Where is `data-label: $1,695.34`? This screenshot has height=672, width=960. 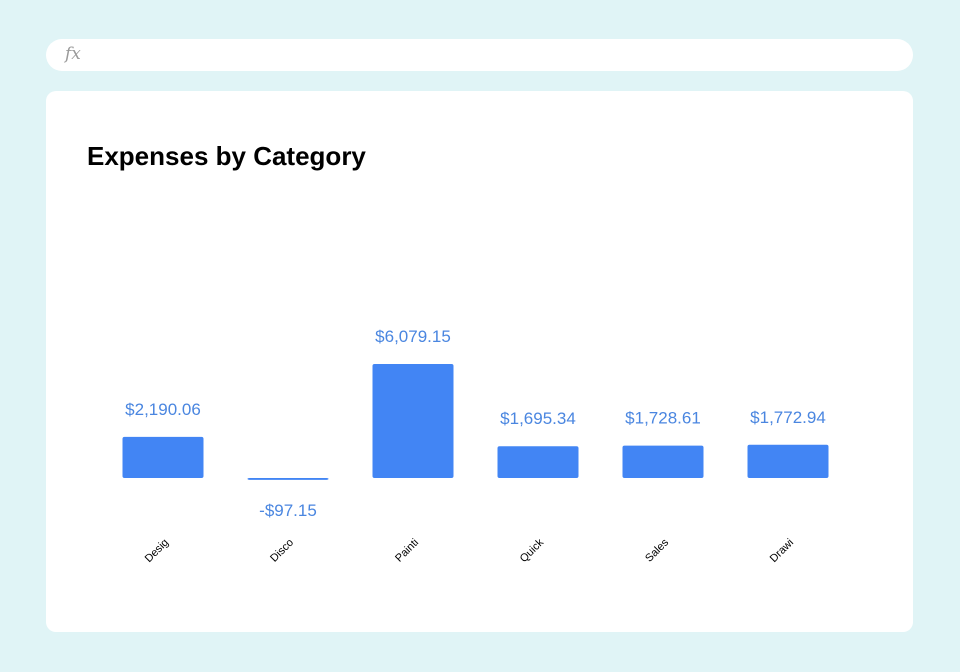
data-label: $1,695.34 is located at coordinates (538, 418).